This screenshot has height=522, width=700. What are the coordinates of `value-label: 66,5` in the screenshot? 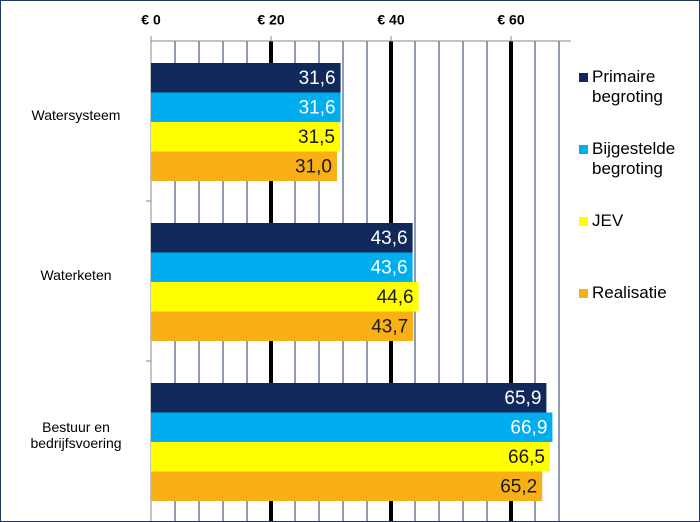 It's located at (526, 457).